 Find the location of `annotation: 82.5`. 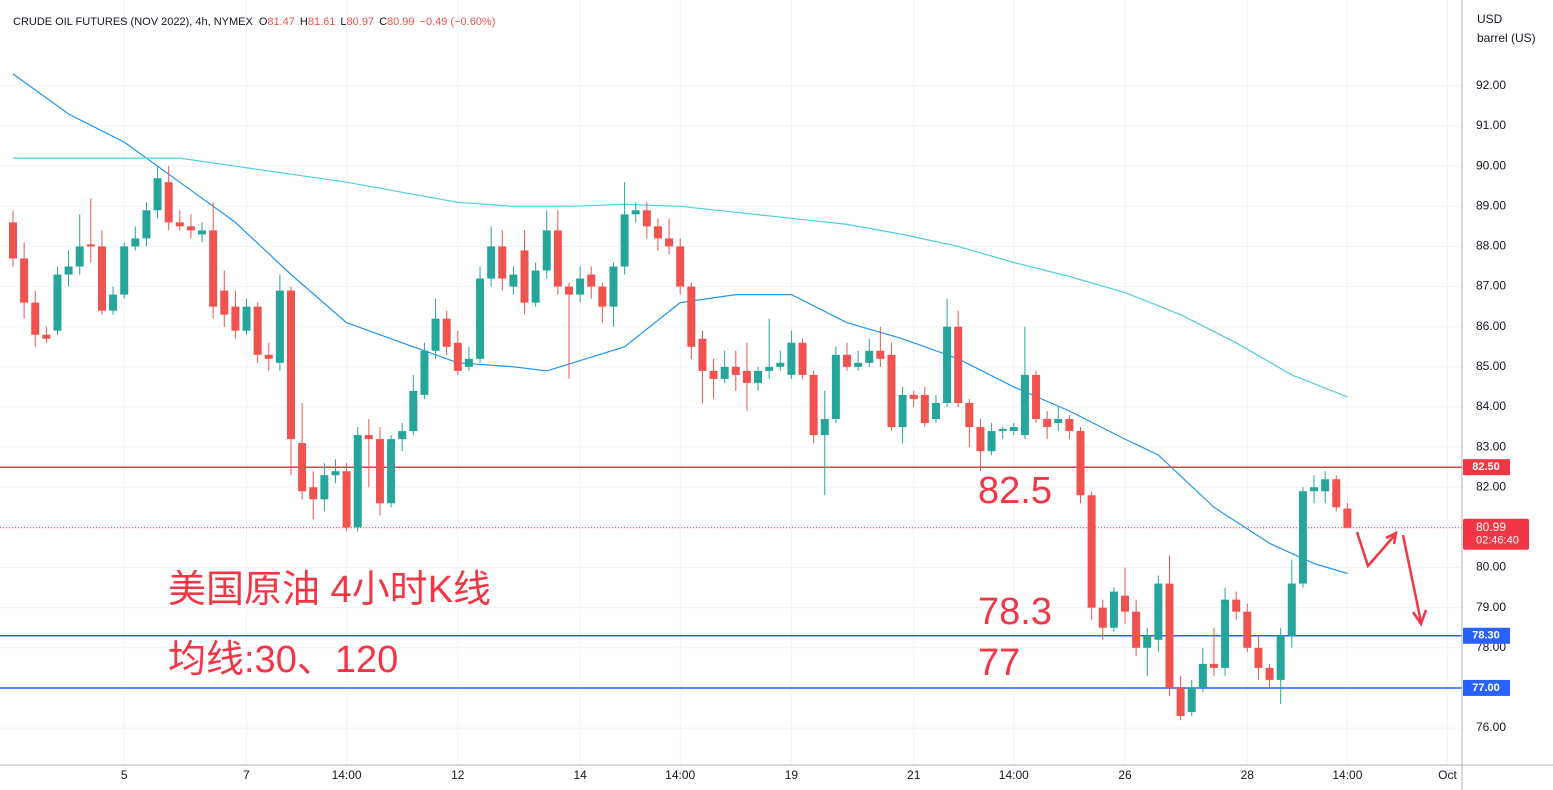

annotation: 82.5 is located at coordinates (1015, 491).